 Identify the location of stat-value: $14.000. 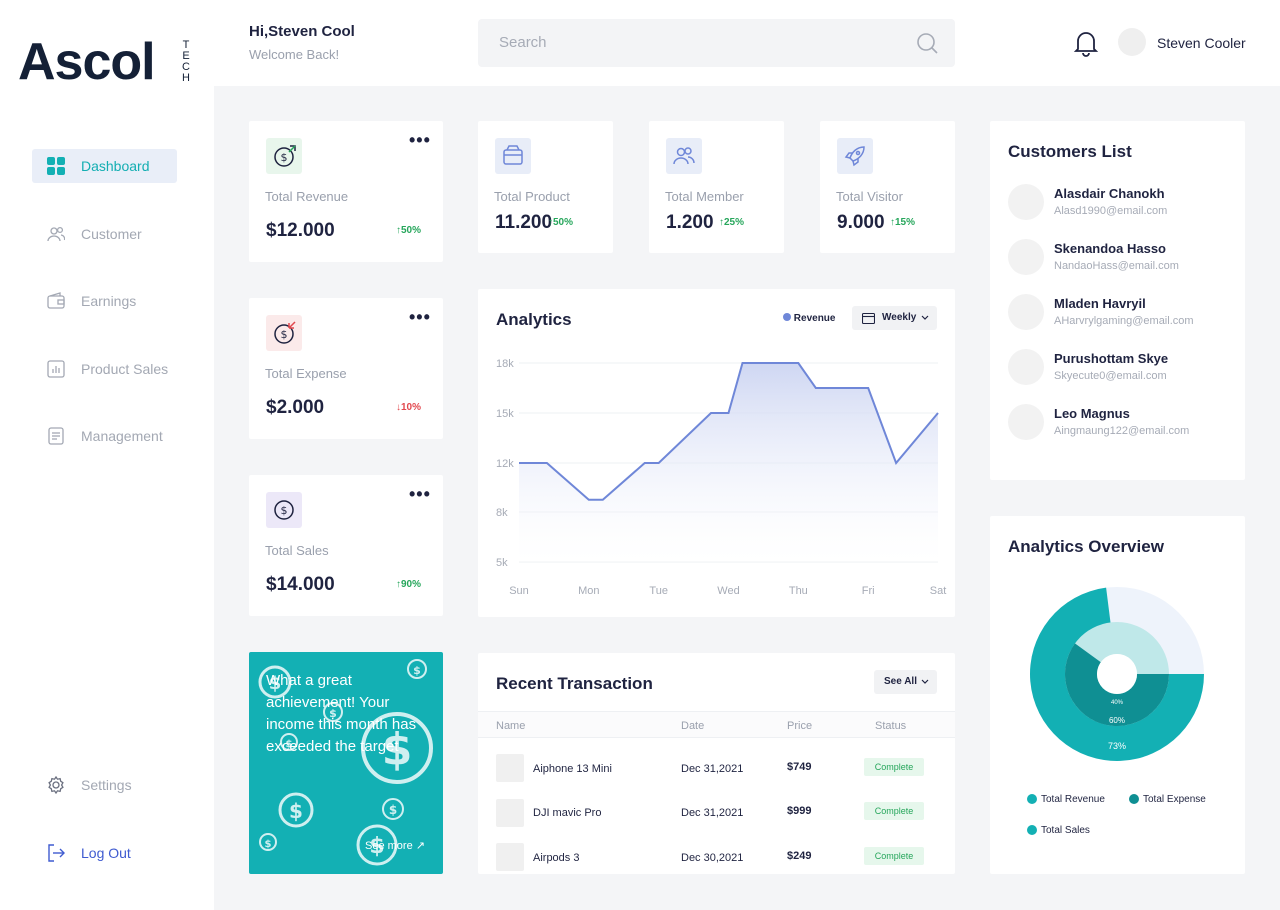
(300, 584).